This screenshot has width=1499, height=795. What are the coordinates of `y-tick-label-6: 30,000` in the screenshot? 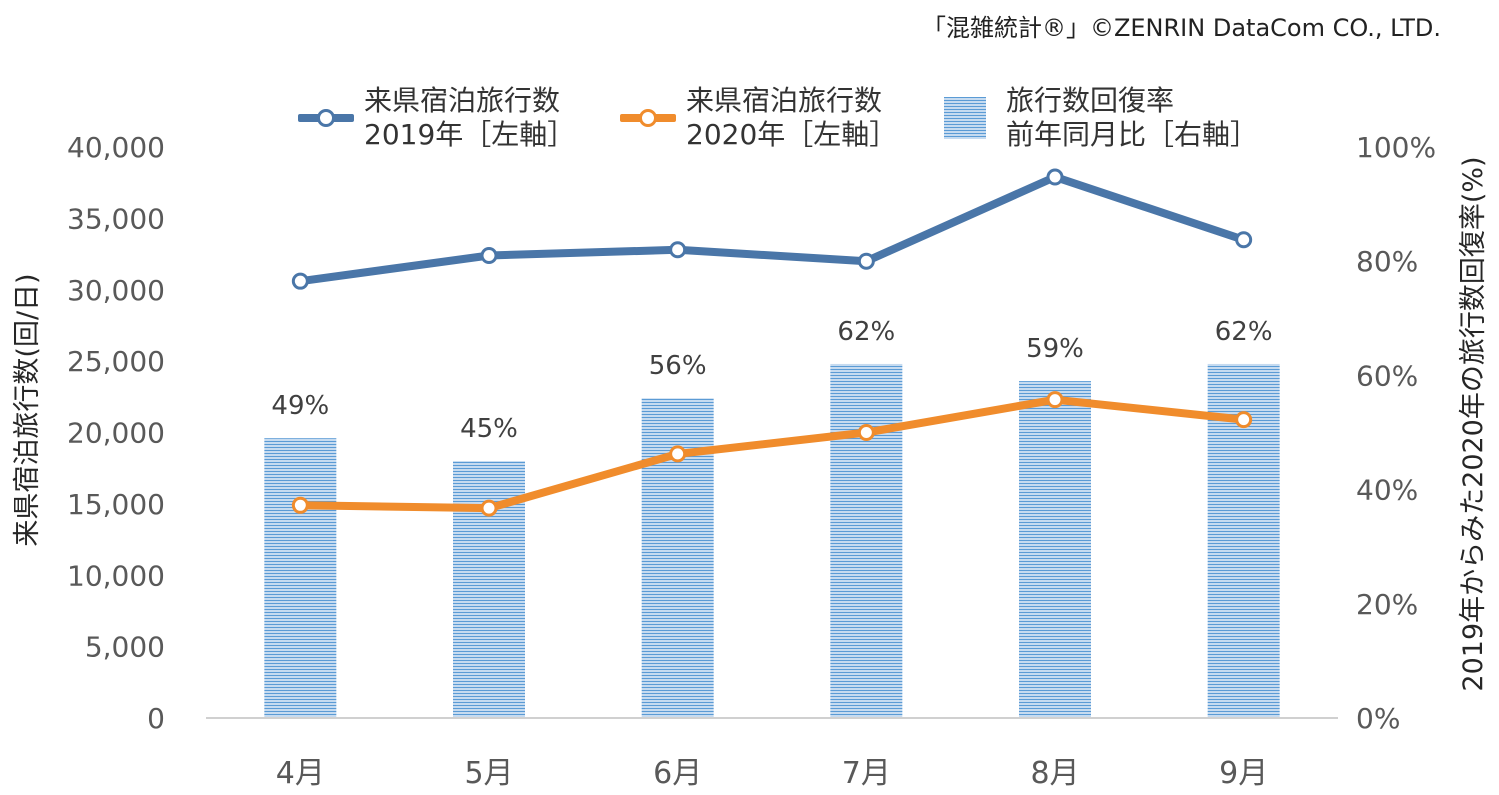 It's located at (116, 290).